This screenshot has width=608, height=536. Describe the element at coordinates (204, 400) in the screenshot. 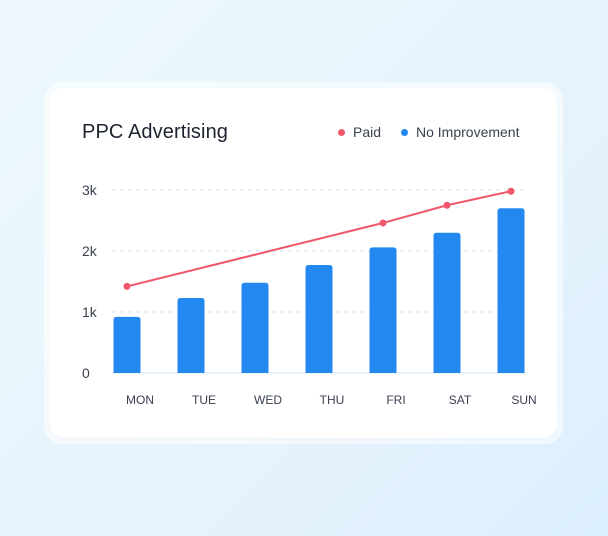

I see `x-tick-label: TUE` at that location.